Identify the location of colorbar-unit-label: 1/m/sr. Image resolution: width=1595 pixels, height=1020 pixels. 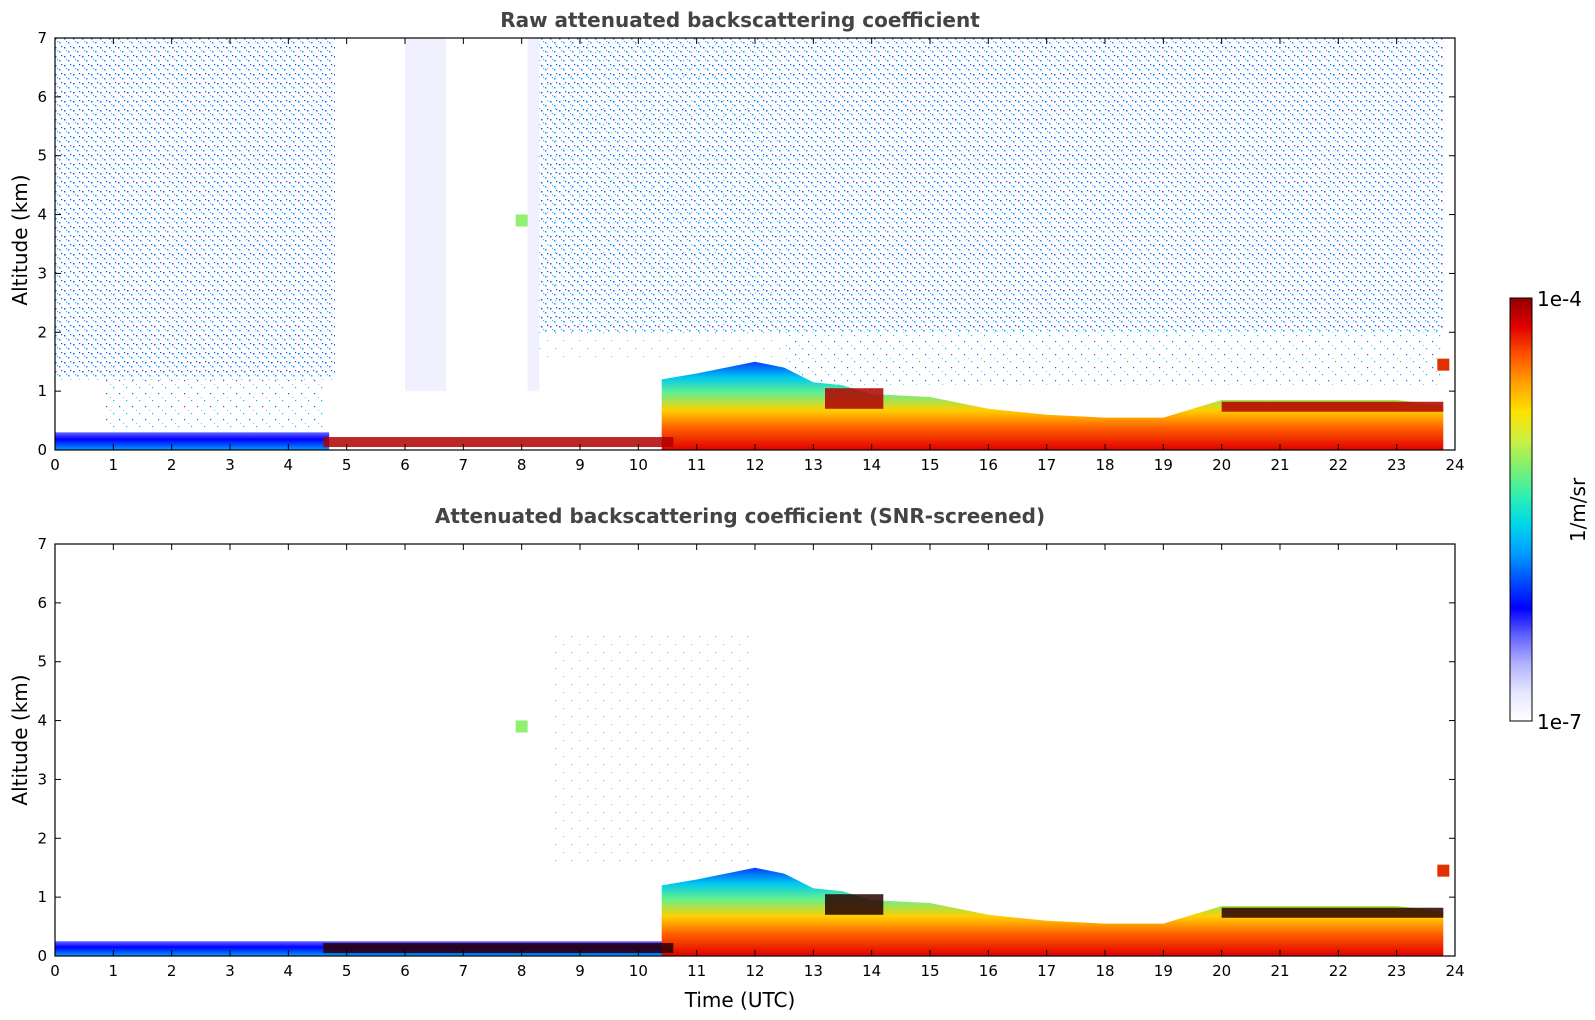
(1578, 509).